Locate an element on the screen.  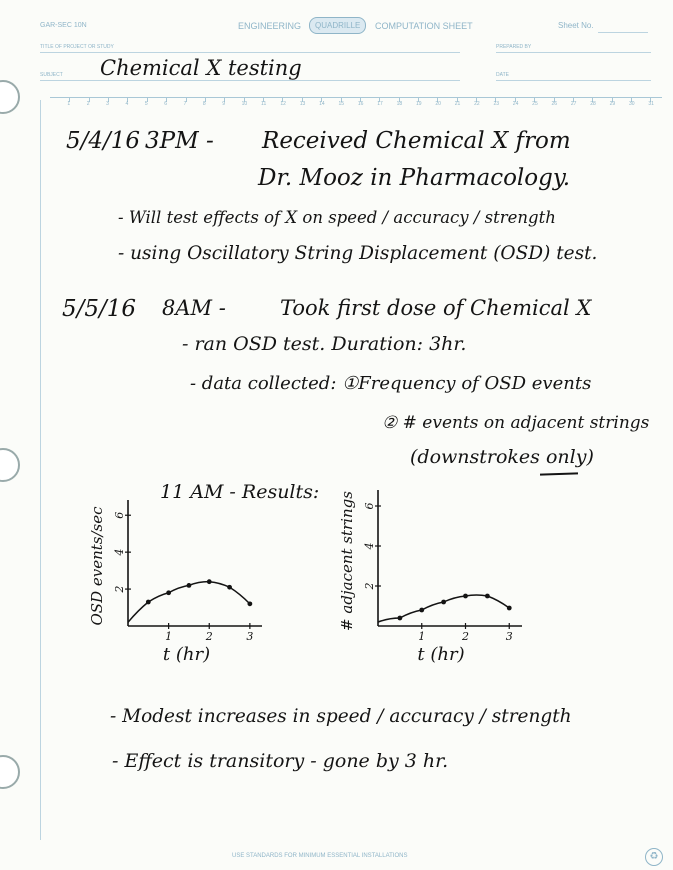
entry1-line1: Received Chemical X from is located at coordinates (416, 141).